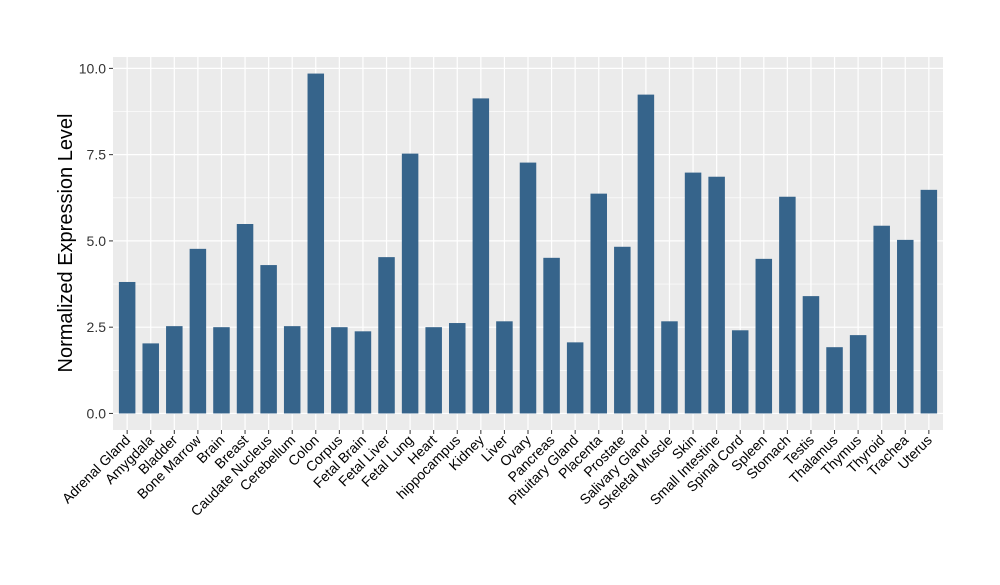  I want to click on y-axis: 0.0 2.5 5.0 7.5 10.0, so click(96, 240).